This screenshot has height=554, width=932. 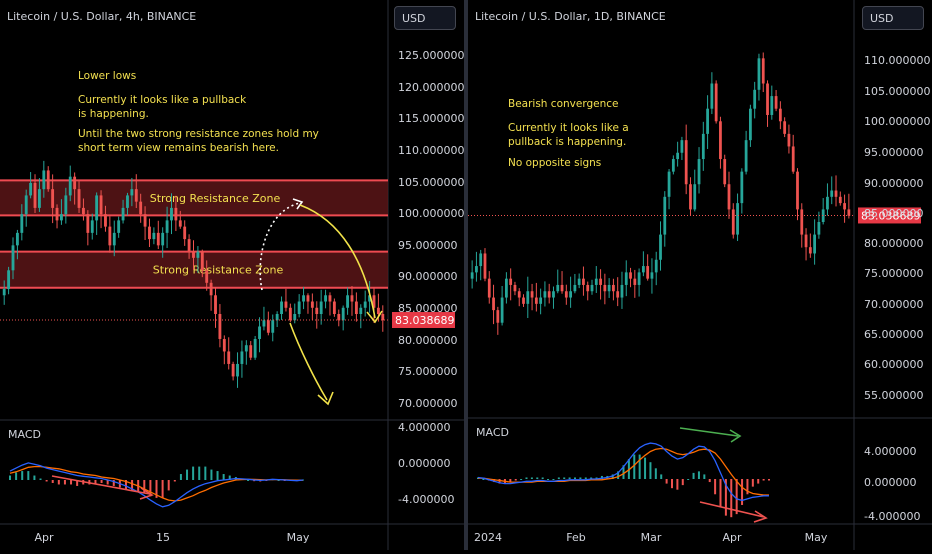 I want to click on price-tick-label: 120.000000, so click(x=431, y=87).